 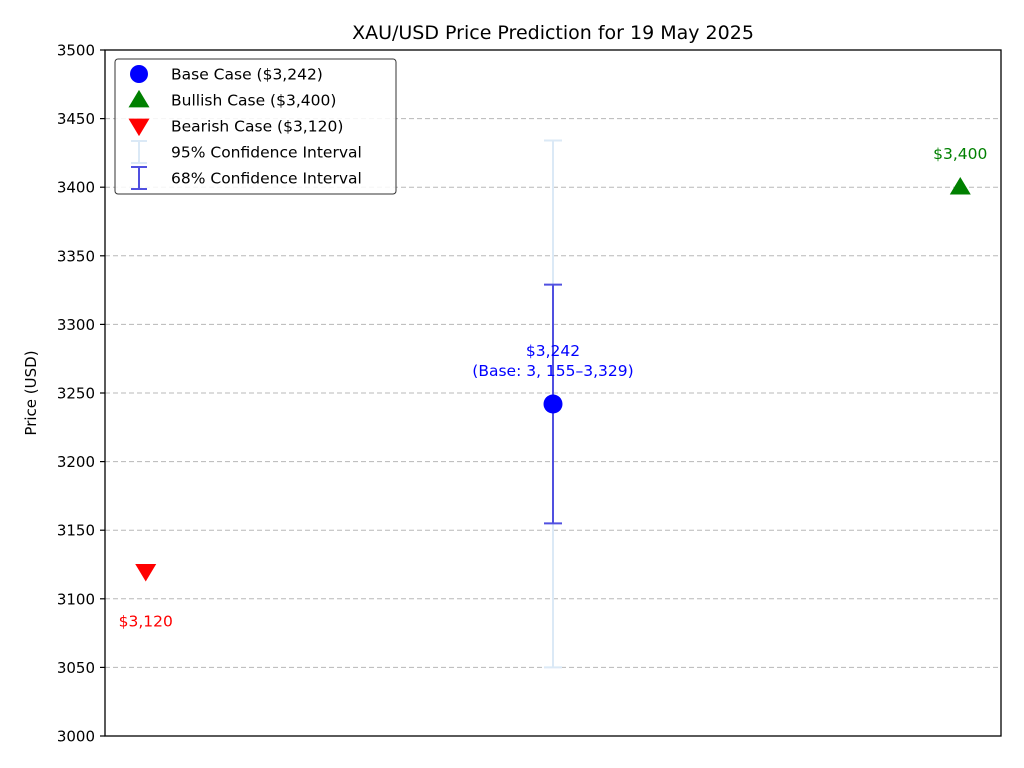 What do you see at coordinates (266, 179) in the screenshot?
I see `legend-entry-label: 68% Confidence Interval` at bounding box center [266, 179].